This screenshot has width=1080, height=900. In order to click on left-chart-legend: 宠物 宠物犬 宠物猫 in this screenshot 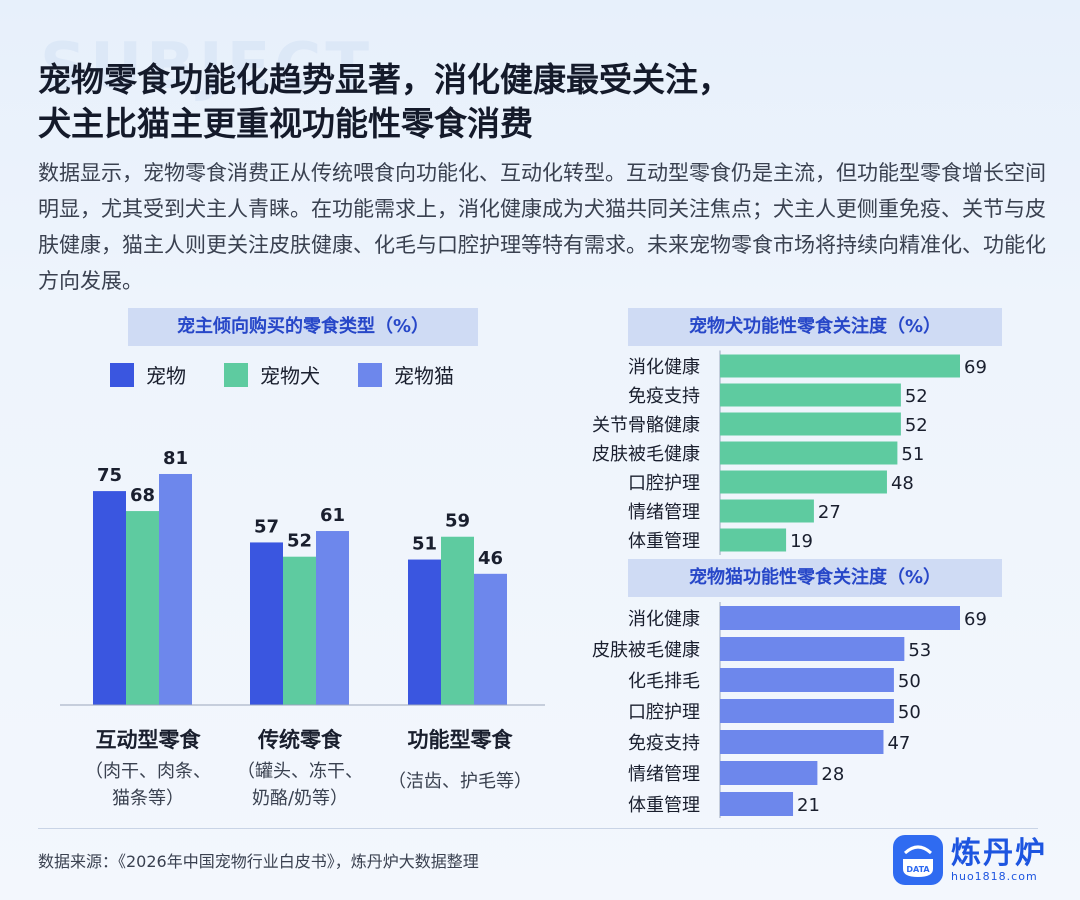, I will do `click(282, 374)`.